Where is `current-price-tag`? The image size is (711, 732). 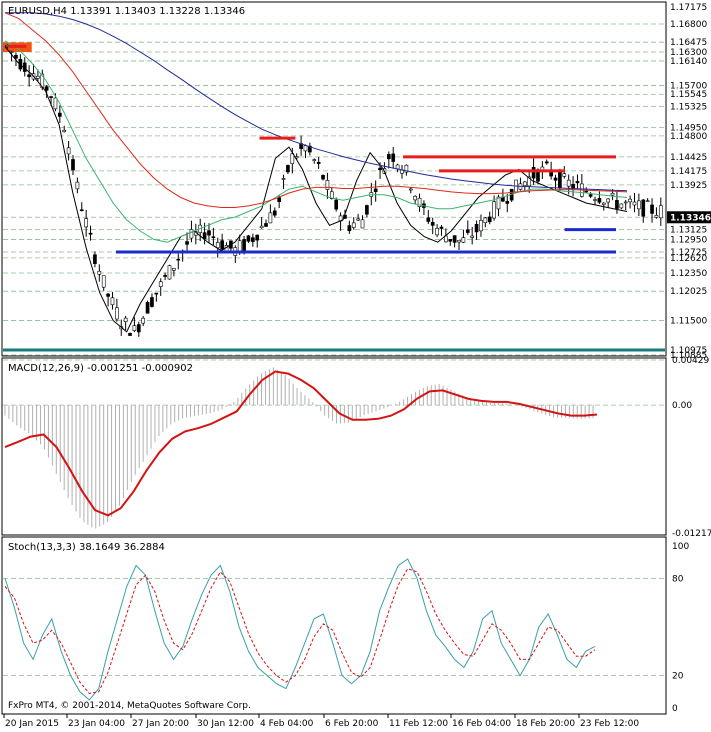 current-price-tag is located at coordinates (689, 217).